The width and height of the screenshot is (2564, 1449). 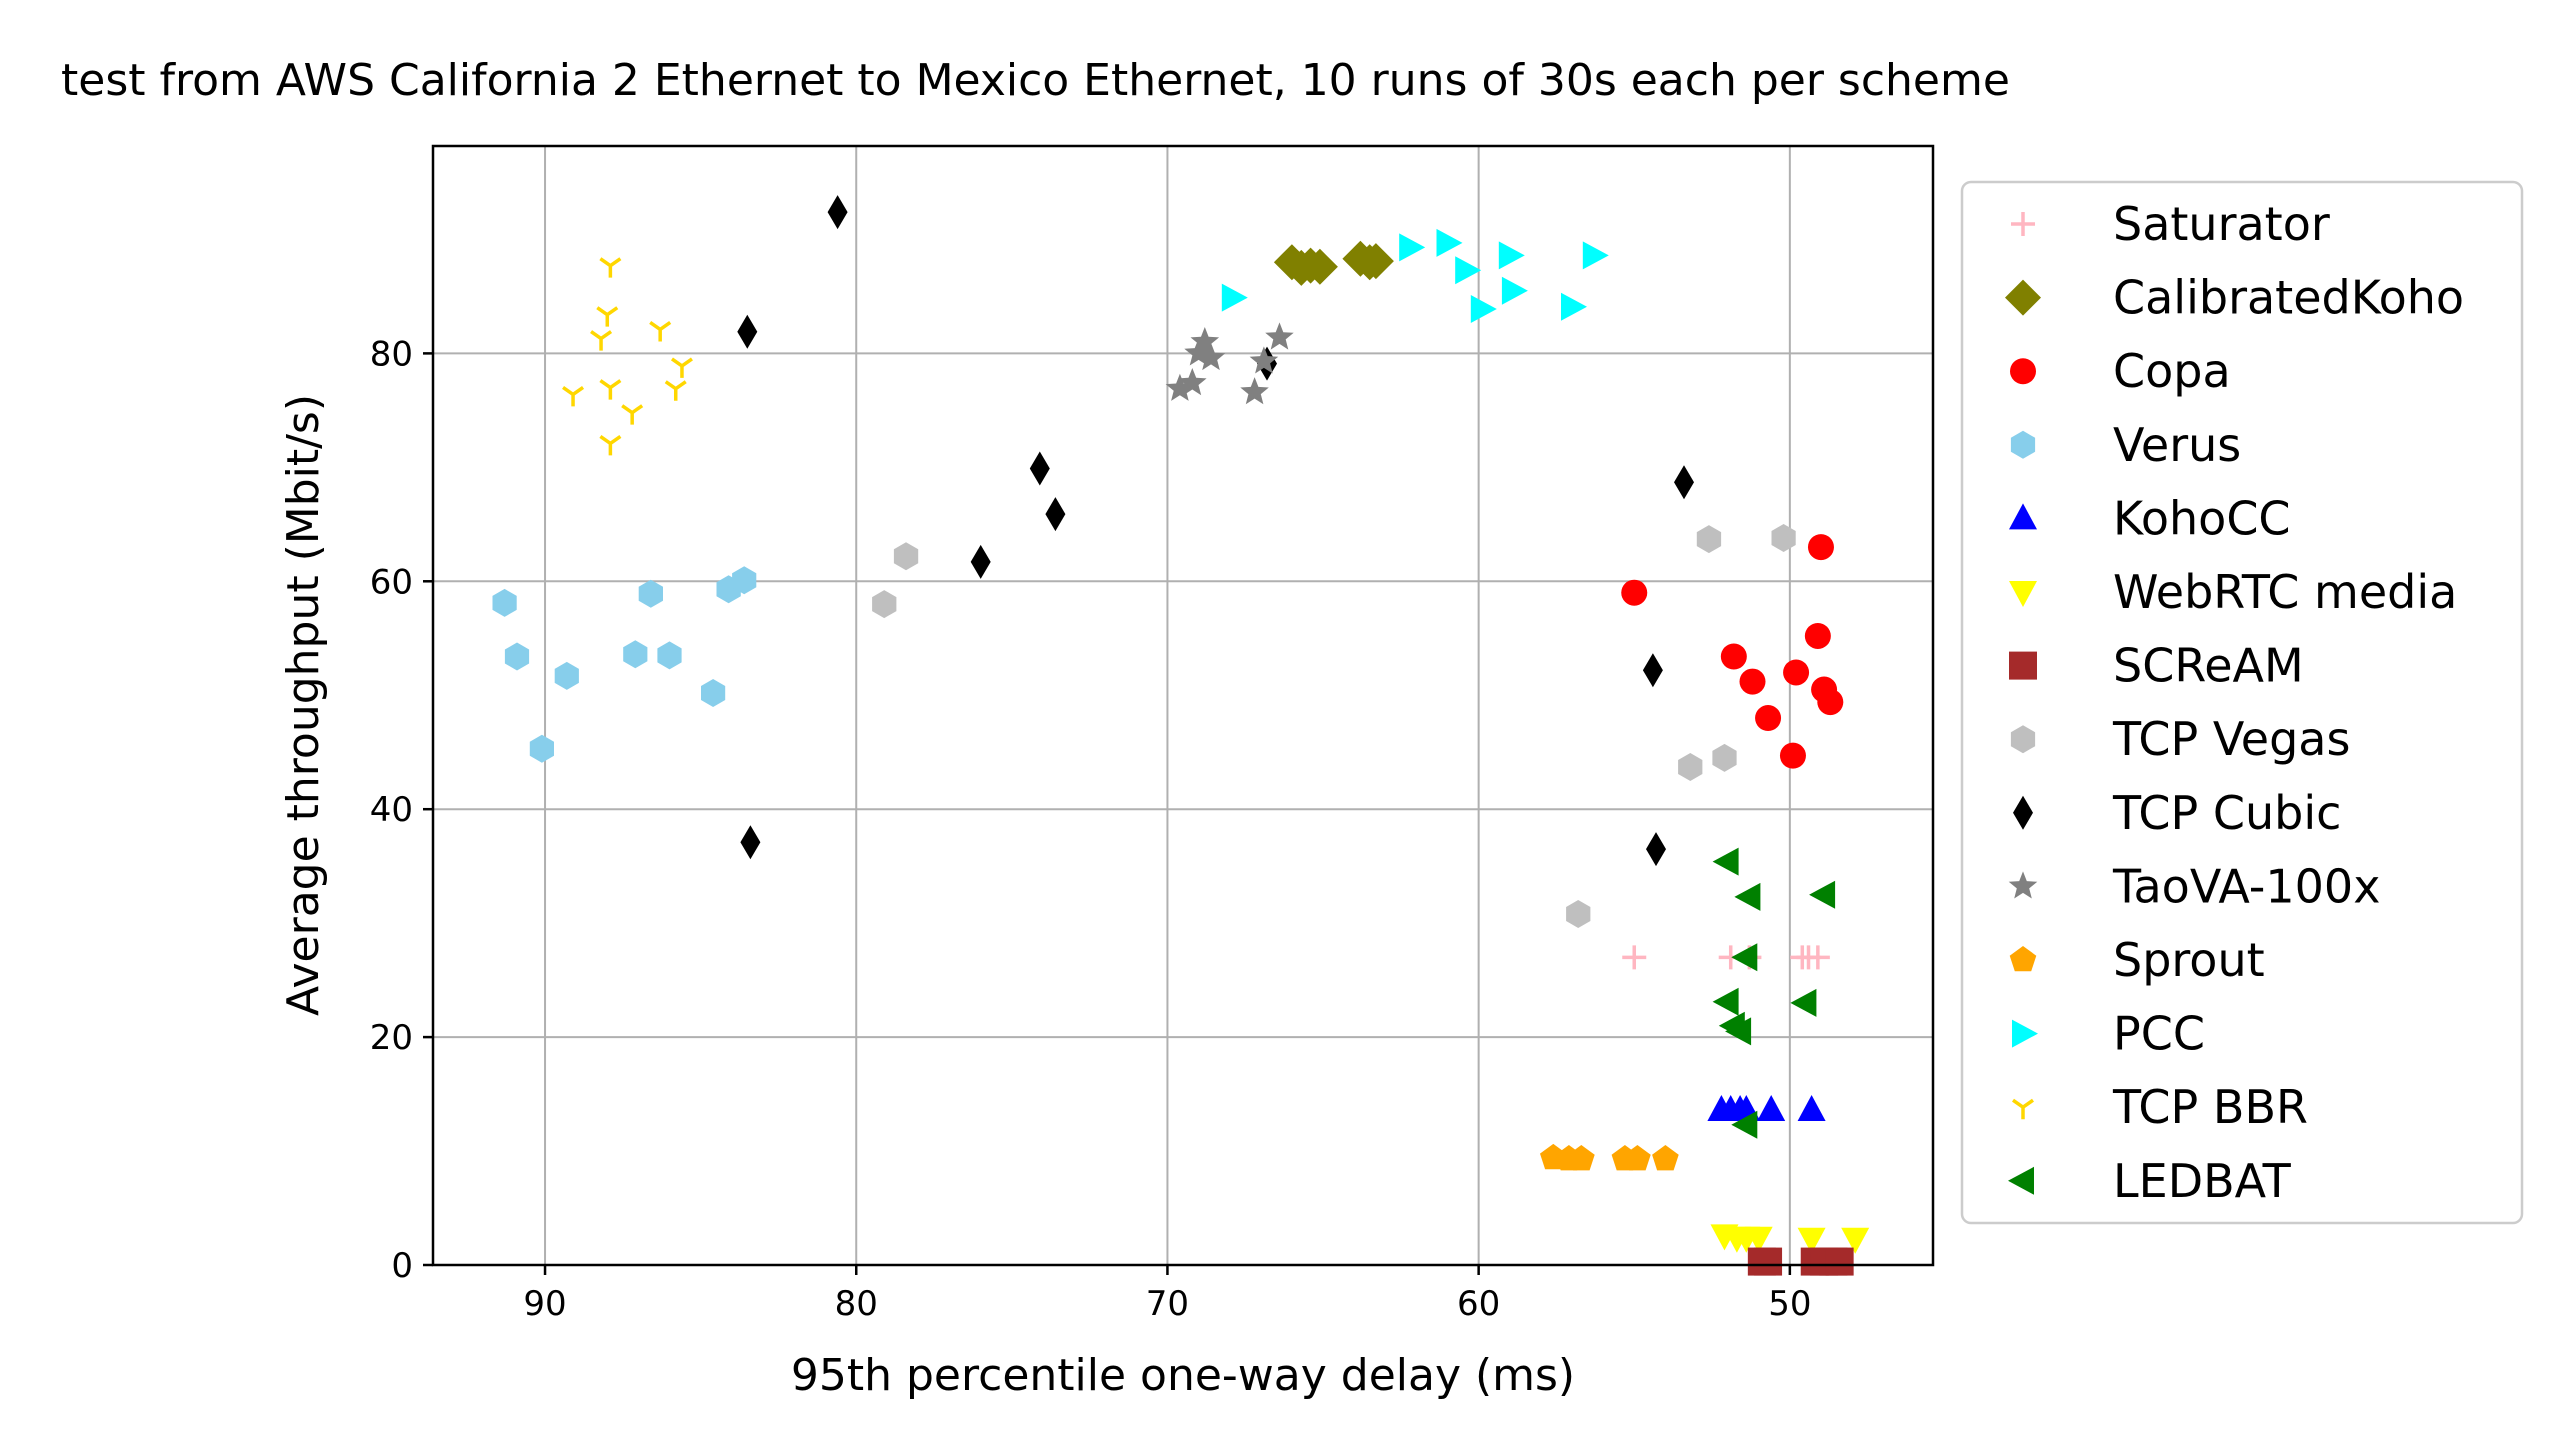 What do you see at coordinates (2023, 665) in the screenshot?
I see `legend-marker-scream` at bounding box center [2023, 665].